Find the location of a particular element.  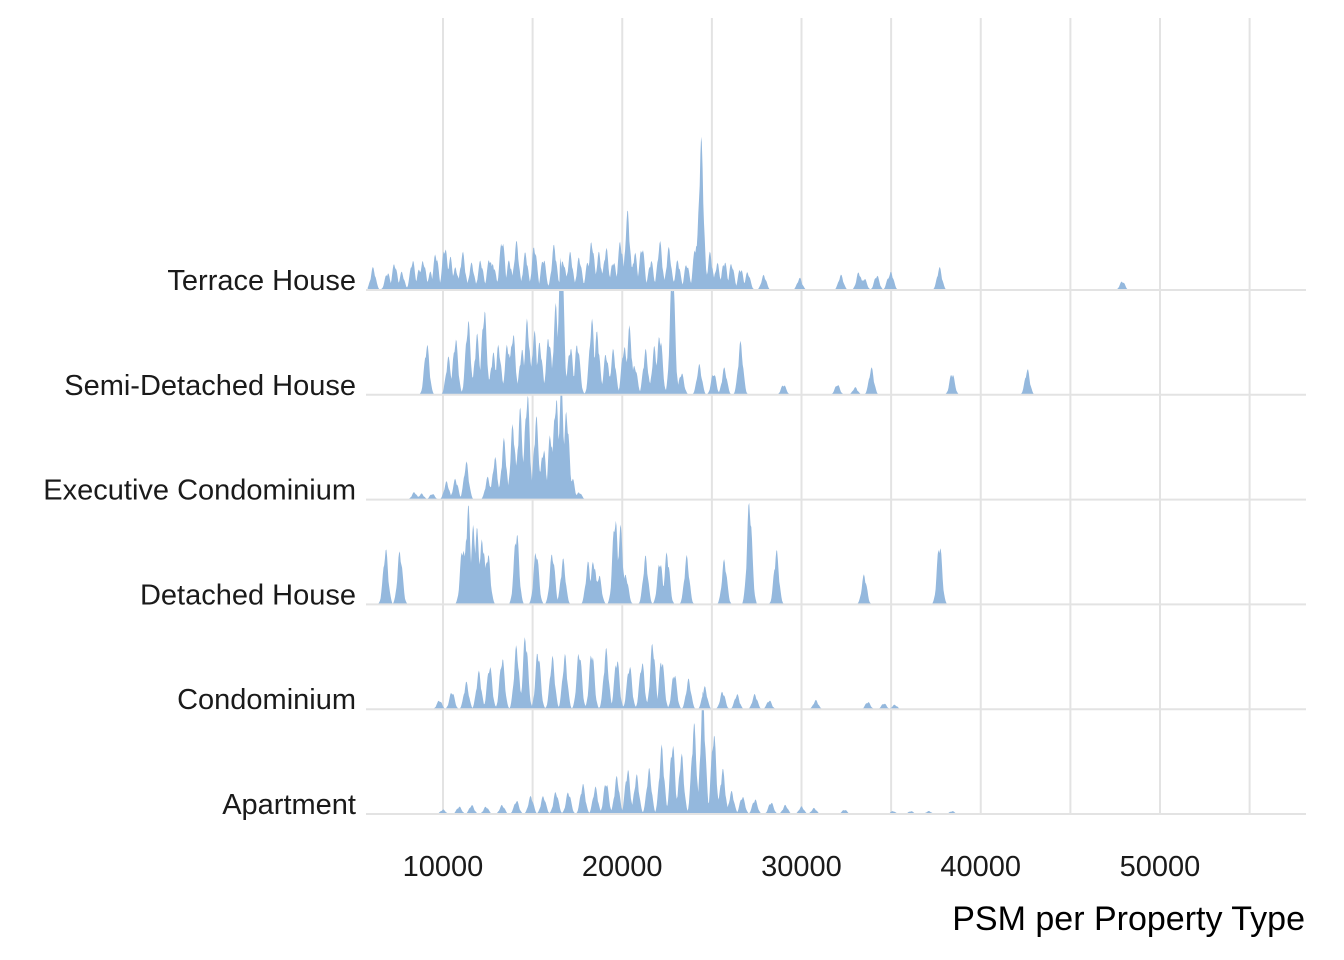

category-label: Detached House is located at coordinates (248, 595).